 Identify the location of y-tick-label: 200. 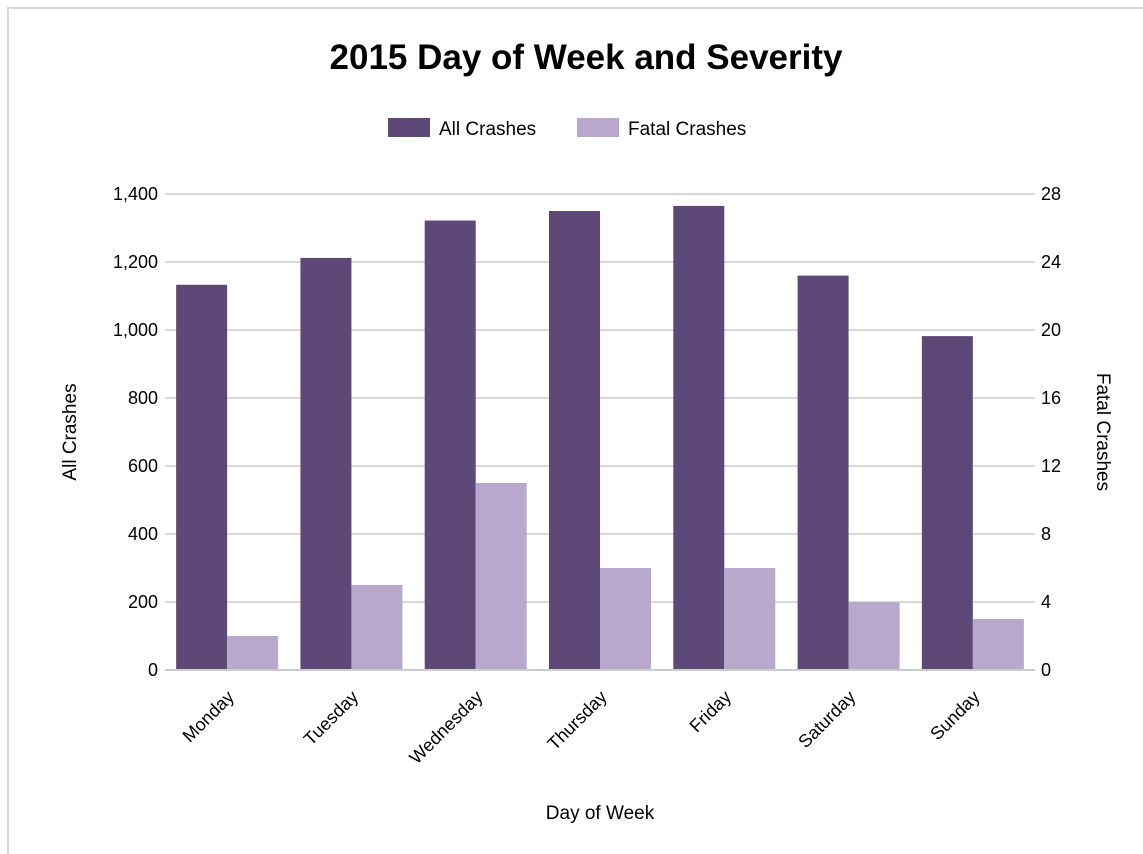
(143, 602).